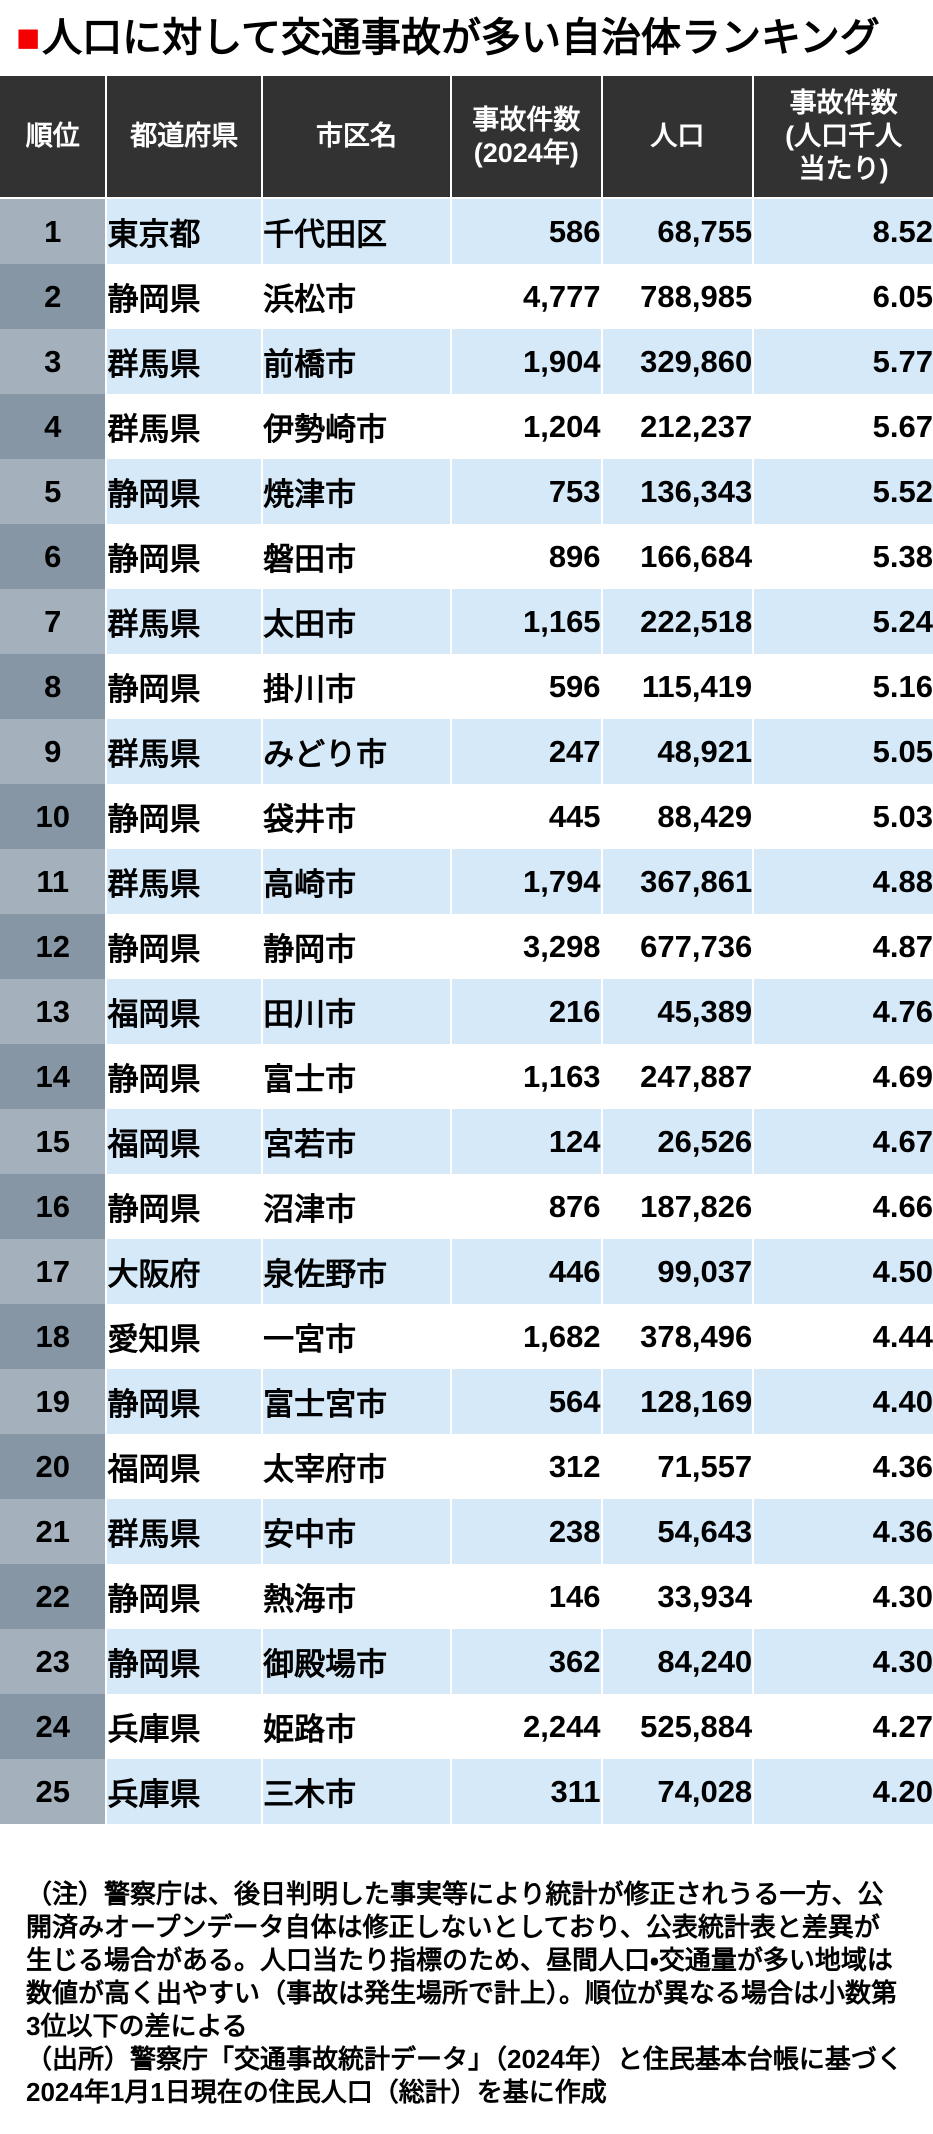 The height and width of the screenshot is (2134, 933). I want to click on city-cell: 御殿場市, so click(356, 1661).